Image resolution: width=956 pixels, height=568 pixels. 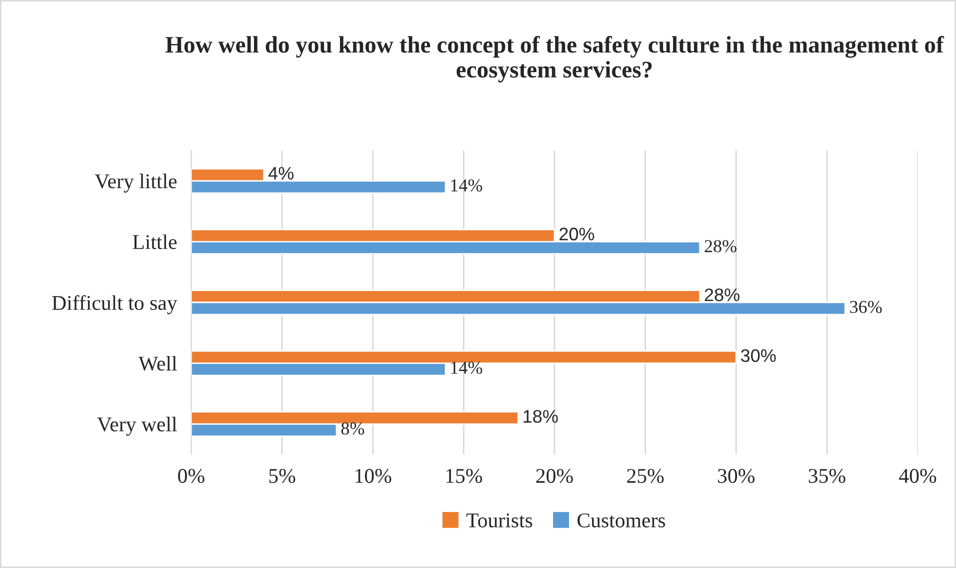 I want to click on x-tick-label: 40%, so click(x=917, y=476).